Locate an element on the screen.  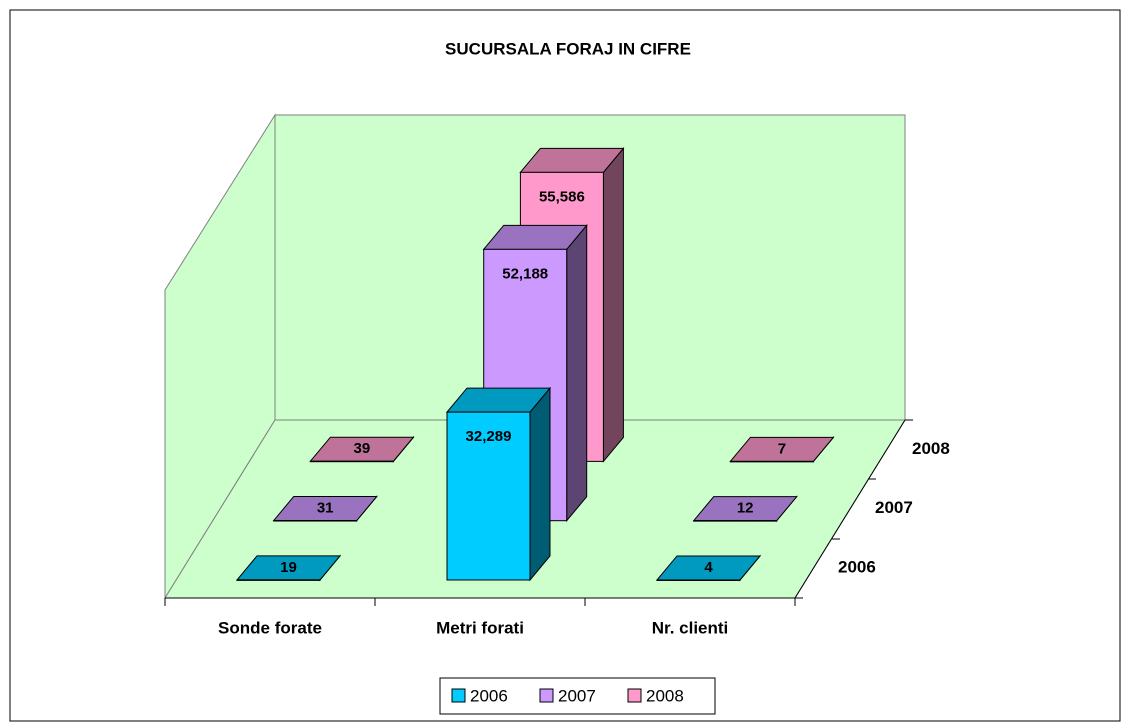
data-label: 12 is located at coordinates (745, 508).